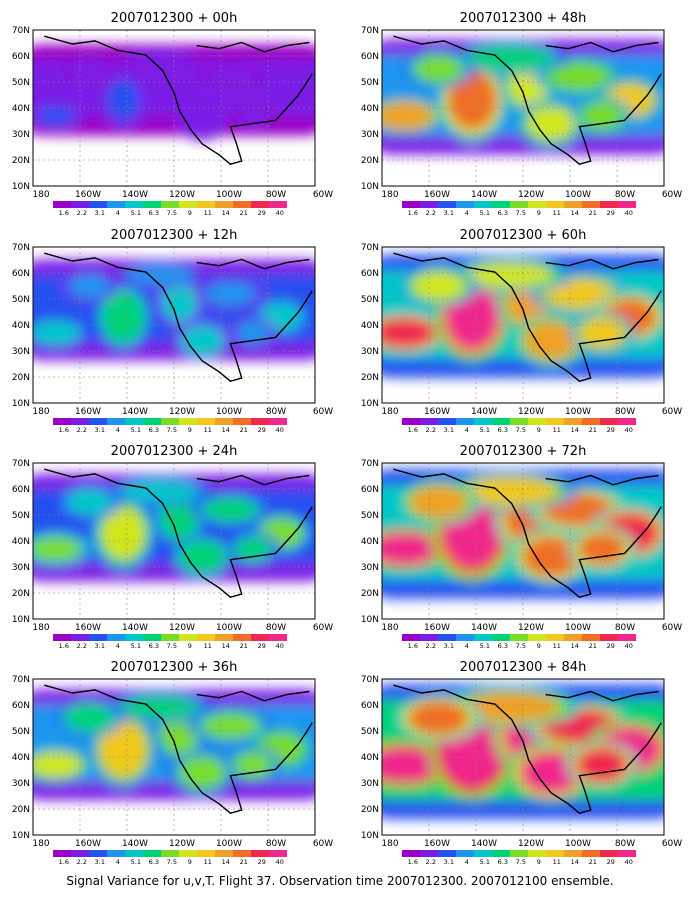 This screenshot has height=900, width=700. What do you see at coordinates (467, 862) in the screenshot?
I see `colorbar-label: 4` at bounding box center [467, 862].